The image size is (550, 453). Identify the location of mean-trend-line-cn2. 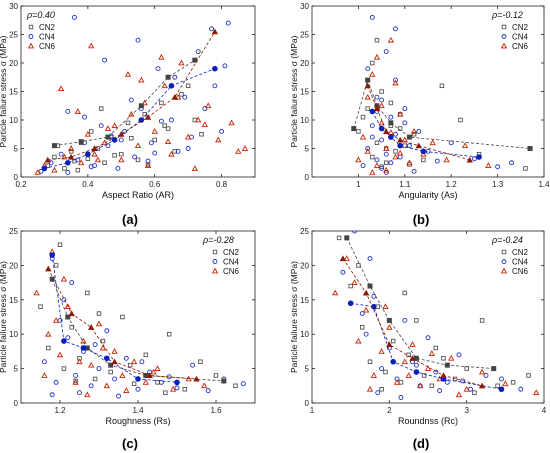
(125, 103).